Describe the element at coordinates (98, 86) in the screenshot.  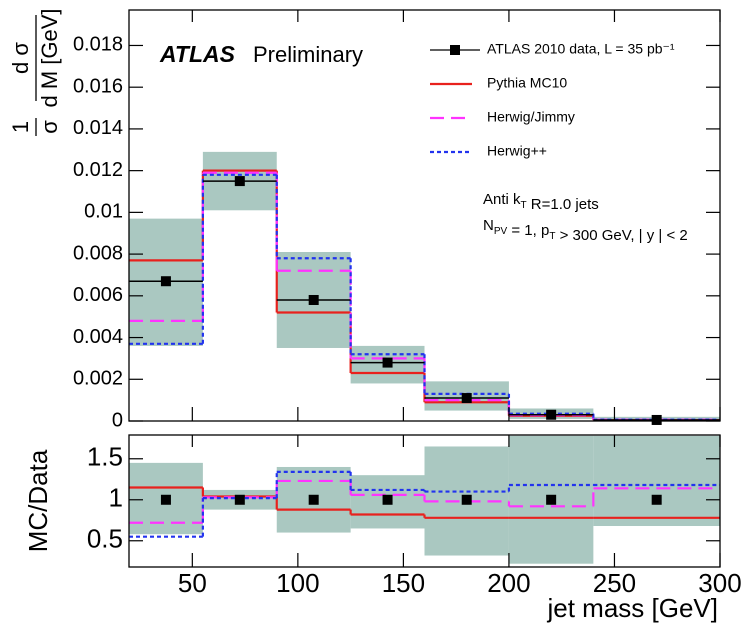
I see `y-tick-label: 0.016` at that location.